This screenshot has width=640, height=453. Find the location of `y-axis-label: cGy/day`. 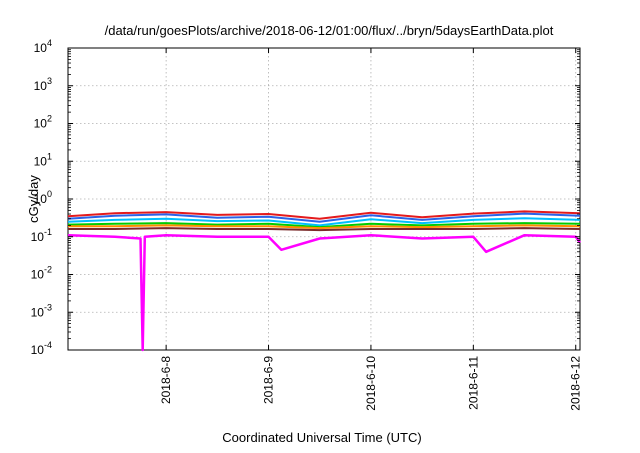

y-axis-label: cGy/day is located at coordinates (33, 199).